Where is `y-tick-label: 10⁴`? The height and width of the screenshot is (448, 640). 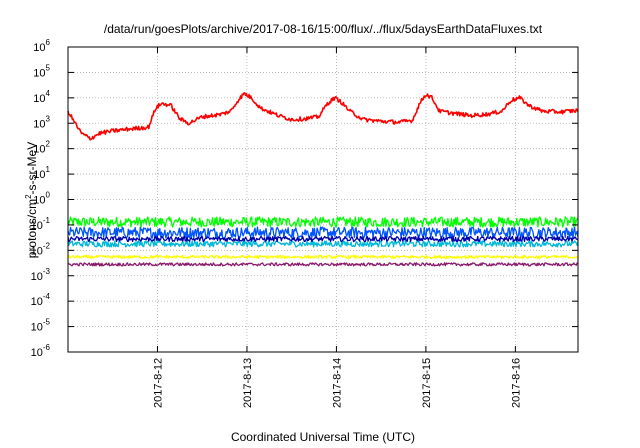 y-tick-label: 10⁴ is located at coordinates (41, 97).